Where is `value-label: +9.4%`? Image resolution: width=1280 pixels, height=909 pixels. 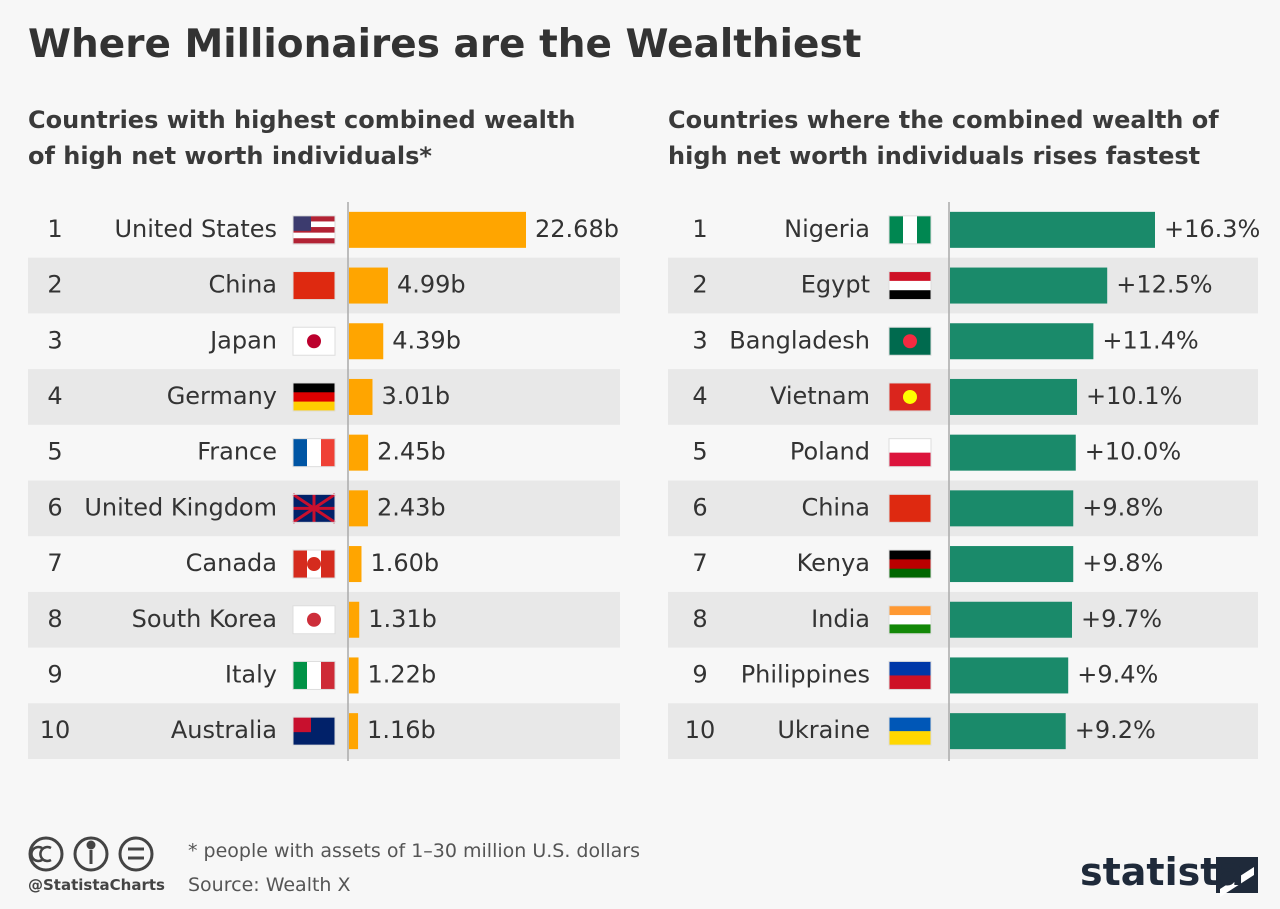
value-label: +9.4% is located at coordinates (1117, 674).